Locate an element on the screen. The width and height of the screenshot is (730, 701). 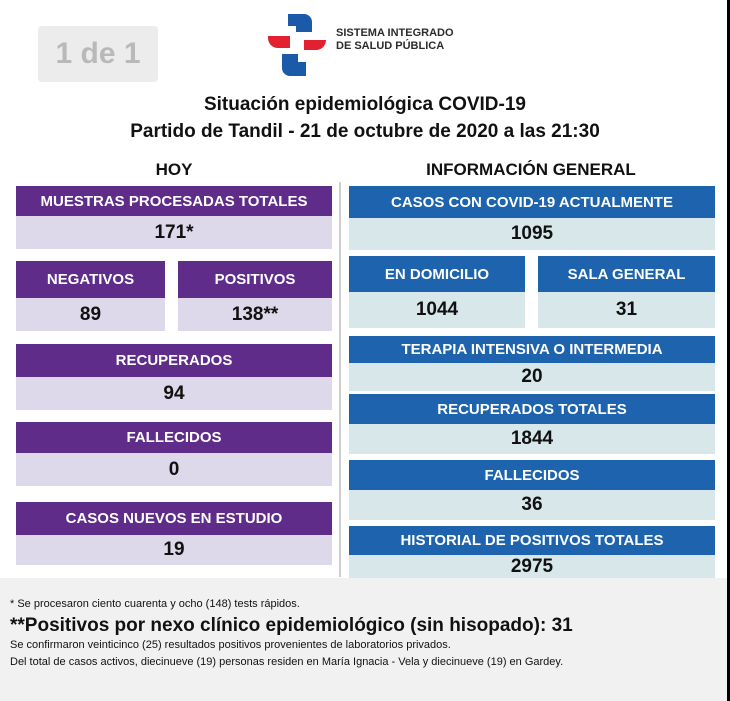
general-heading: INFORMACIÓN GENERAL is located at coordinates (531, 169).